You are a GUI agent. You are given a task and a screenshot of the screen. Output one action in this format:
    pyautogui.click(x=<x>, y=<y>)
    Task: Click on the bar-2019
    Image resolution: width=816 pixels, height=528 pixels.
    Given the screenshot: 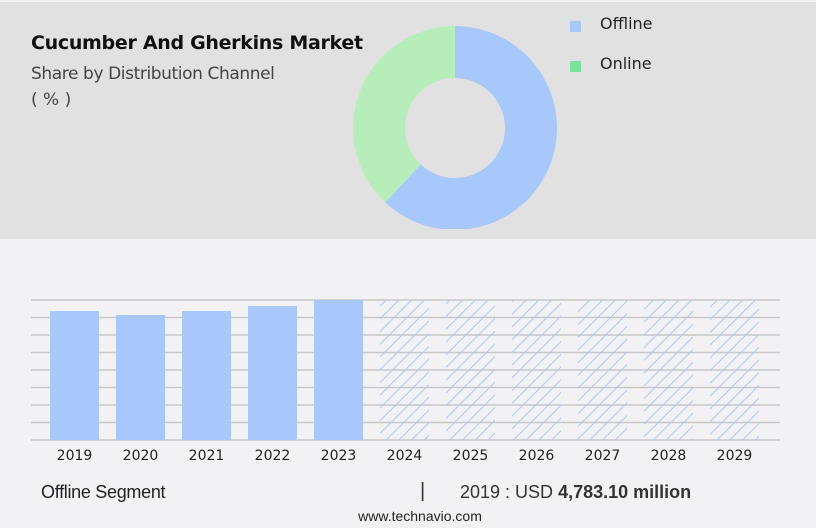 What is the action you would take?
    pyautogui.click(x=74, y=375)
    